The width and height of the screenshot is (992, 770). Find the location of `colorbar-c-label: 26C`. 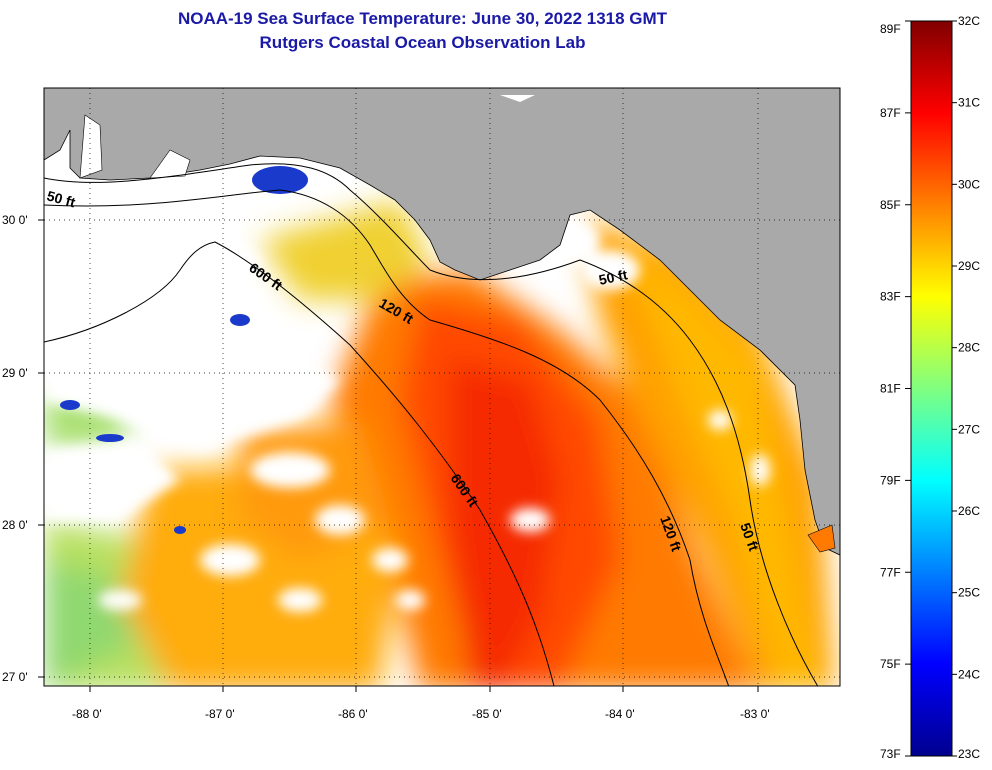

colorbar-c-label: 26C is located at coordinates (969, 511).